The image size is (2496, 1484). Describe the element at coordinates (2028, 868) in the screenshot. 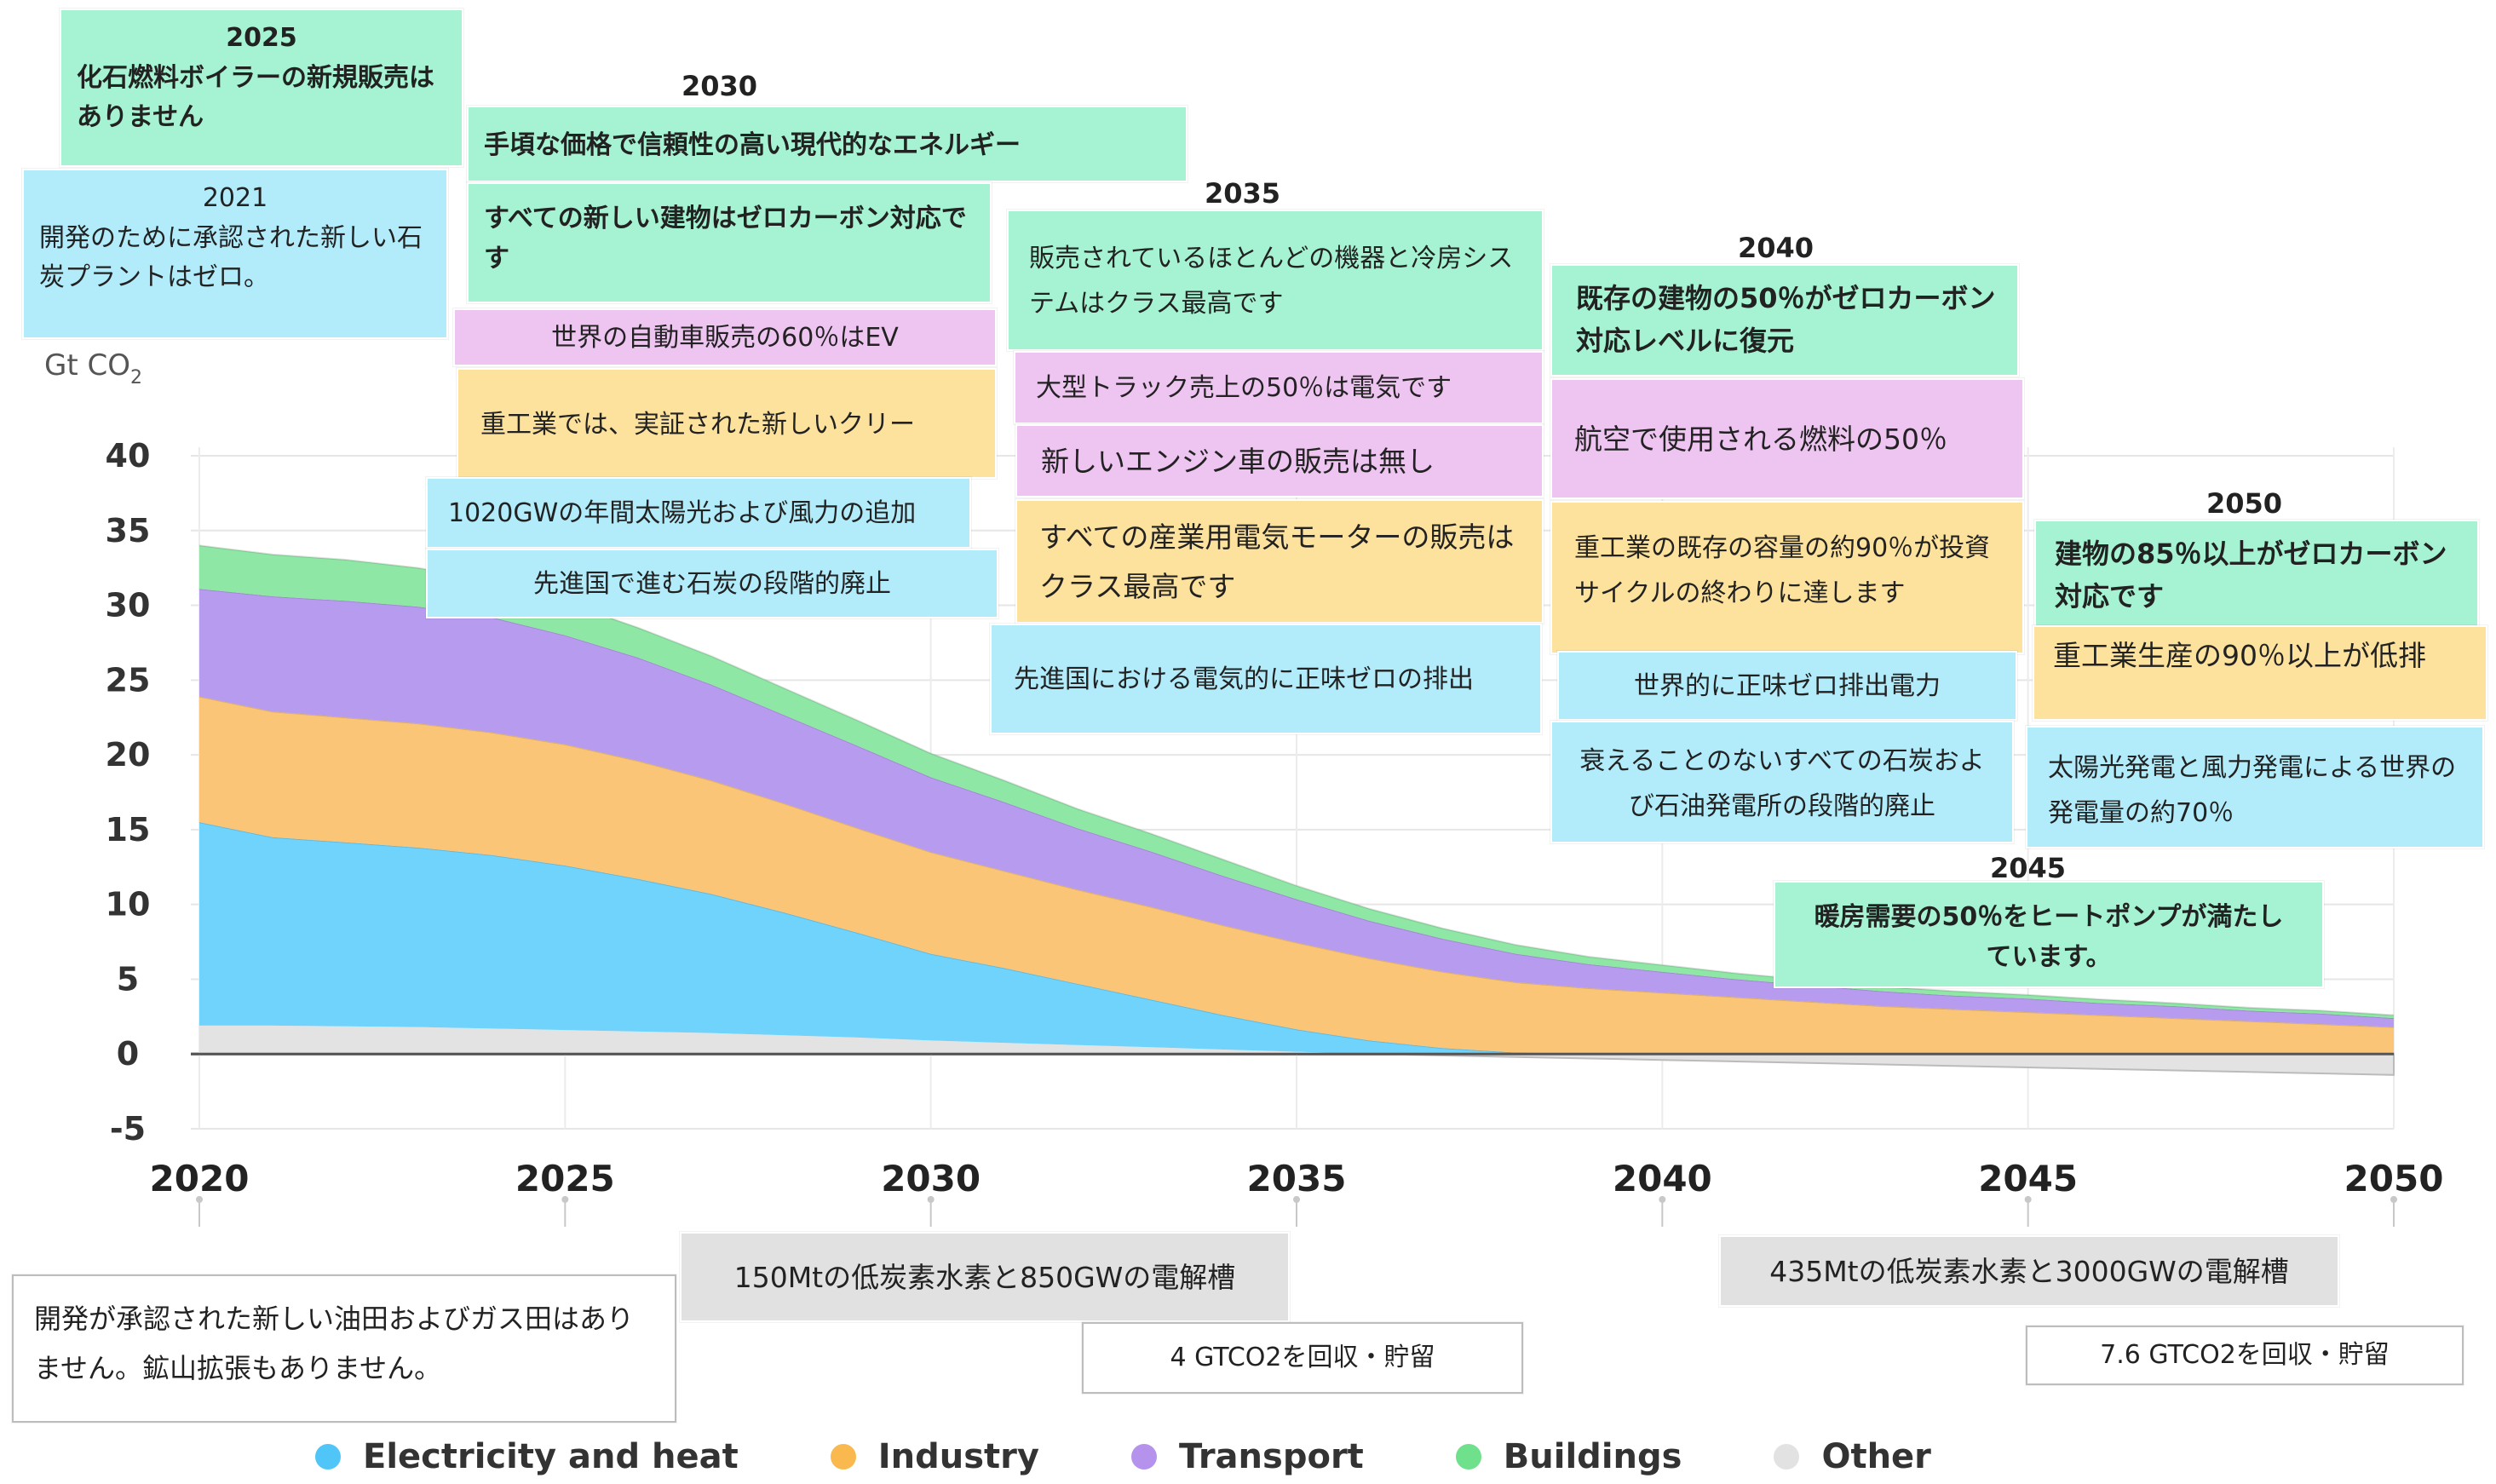

I see `year-heading-2045: 2045` at that location.